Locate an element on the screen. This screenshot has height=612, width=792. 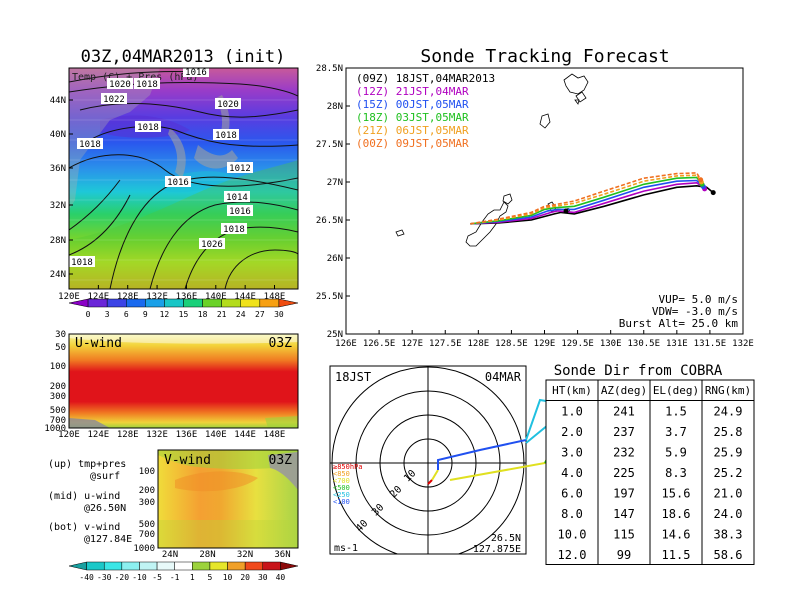
u-wind-x-tick: 120E is located at coordinates (69, 435).